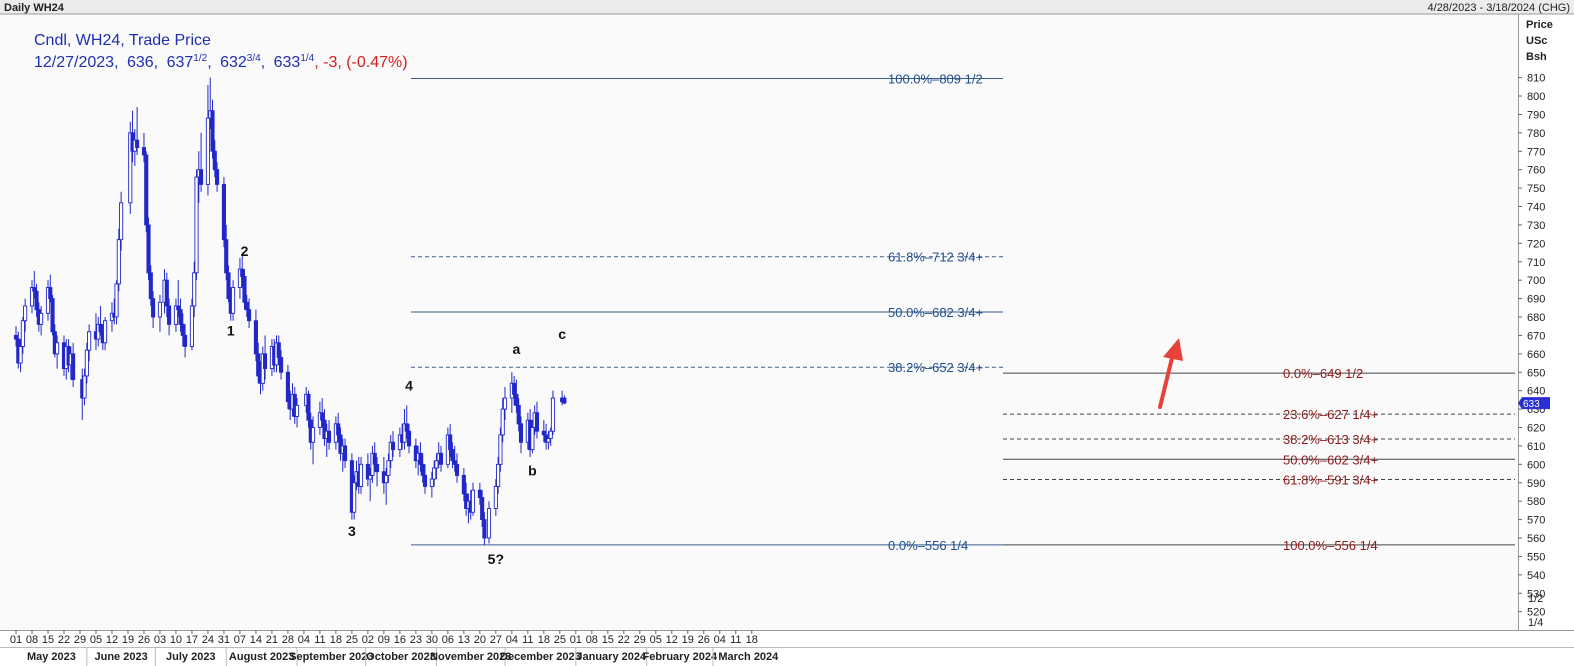  I want to click on y-axis-fraction-1: 1/2, so click(1535, 599).